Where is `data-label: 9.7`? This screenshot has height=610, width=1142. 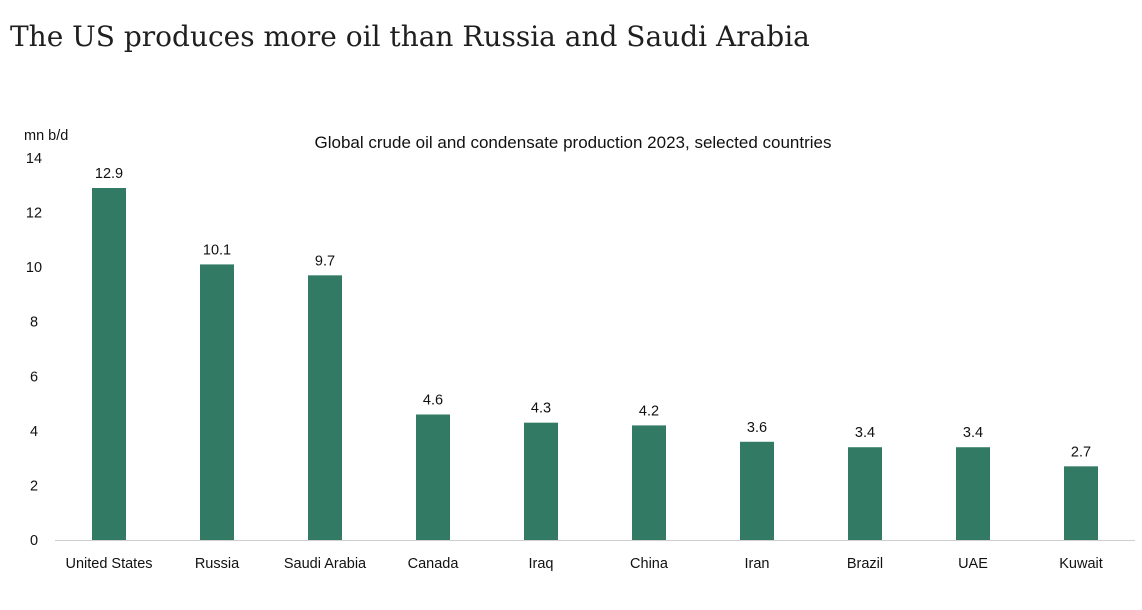
data-label: 9.7 is located at coordinates (325, 261).